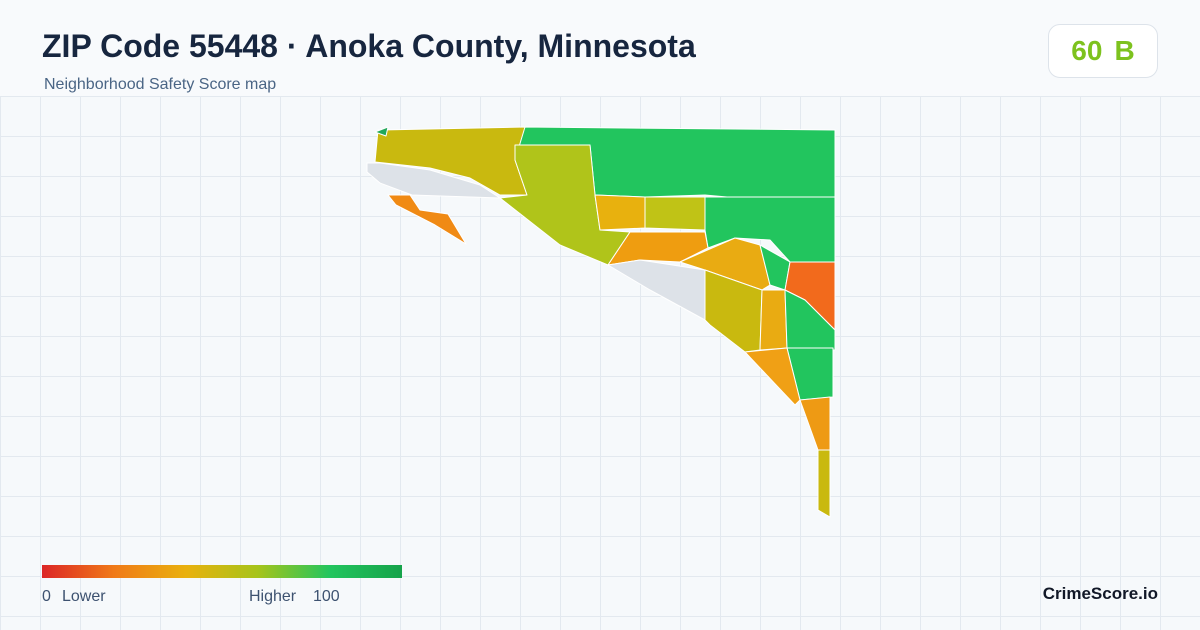  Describe the element at coordinates (326, 596) in the screenshot. I see `legend-max: 100` at that location.